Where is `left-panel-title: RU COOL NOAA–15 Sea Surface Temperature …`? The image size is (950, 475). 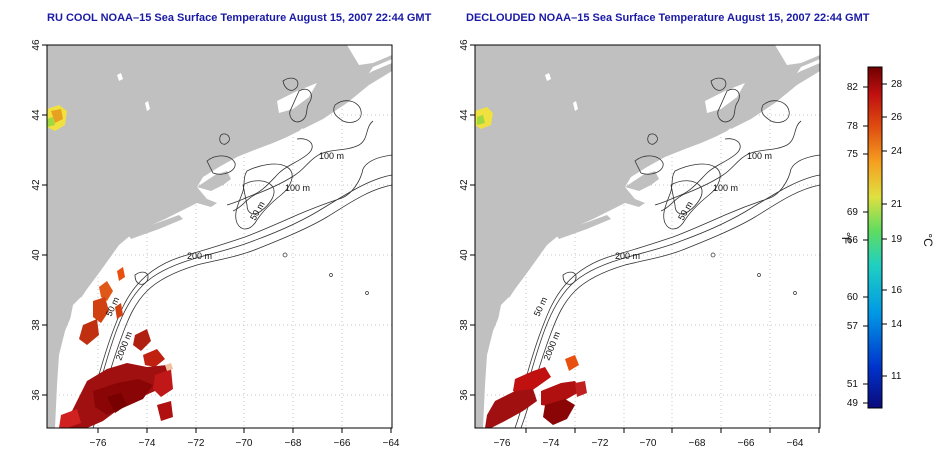 left-panel-title: RU COOL NOAA–15 Sea Surface Temperature … is located at coordinates (239, 18).